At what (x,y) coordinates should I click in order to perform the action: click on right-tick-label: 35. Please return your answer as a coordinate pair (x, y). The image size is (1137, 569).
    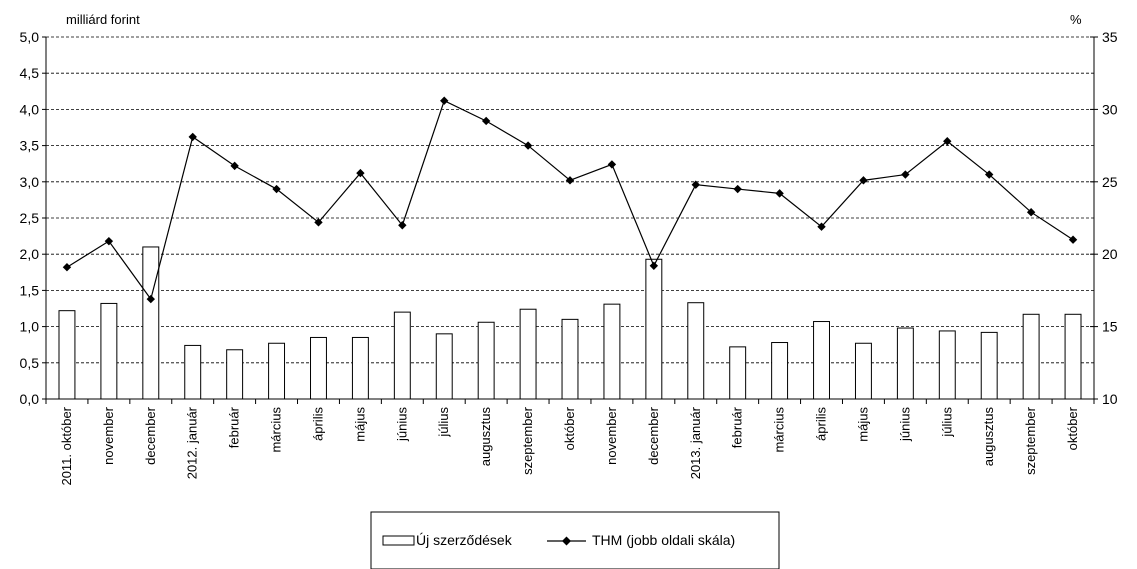
    Looking at the image, I should click on (1110, 37).